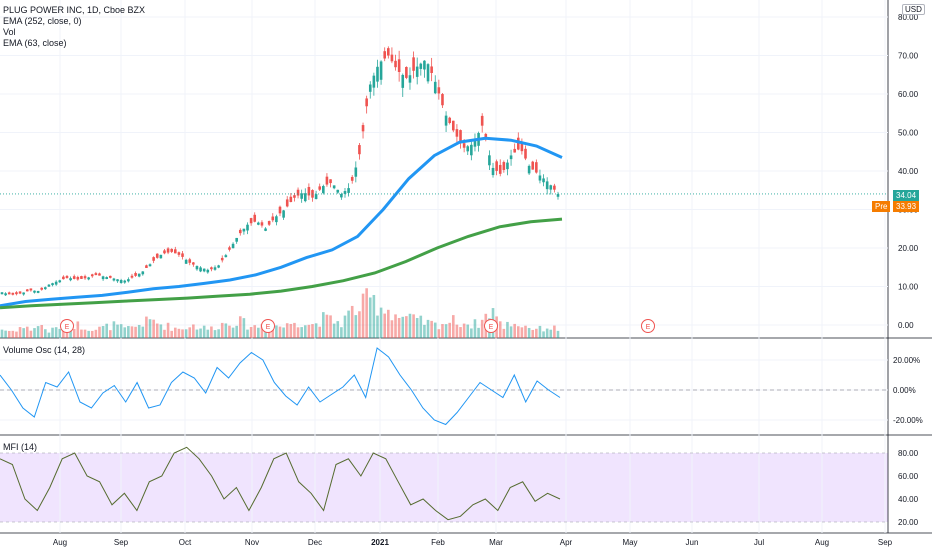  I want to click on time-tick-label: Sep, so click(121, 542).